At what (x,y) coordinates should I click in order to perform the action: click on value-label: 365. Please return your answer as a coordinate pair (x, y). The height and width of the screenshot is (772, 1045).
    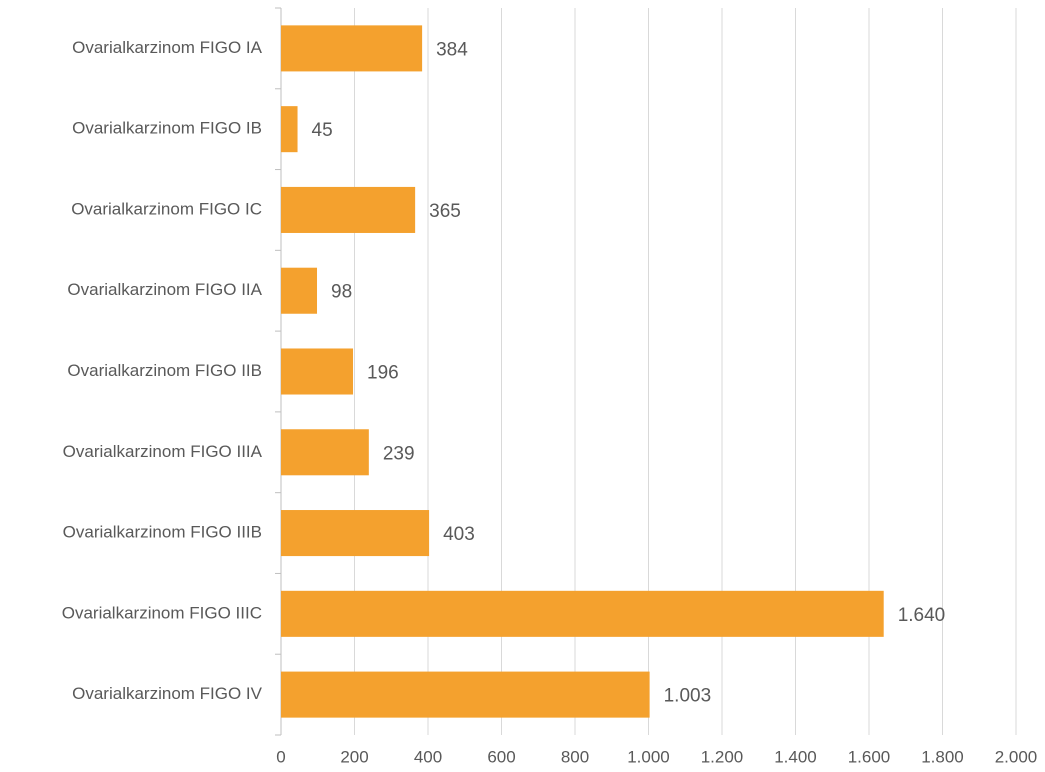
    Looking at the image, I should click on (445, 211).